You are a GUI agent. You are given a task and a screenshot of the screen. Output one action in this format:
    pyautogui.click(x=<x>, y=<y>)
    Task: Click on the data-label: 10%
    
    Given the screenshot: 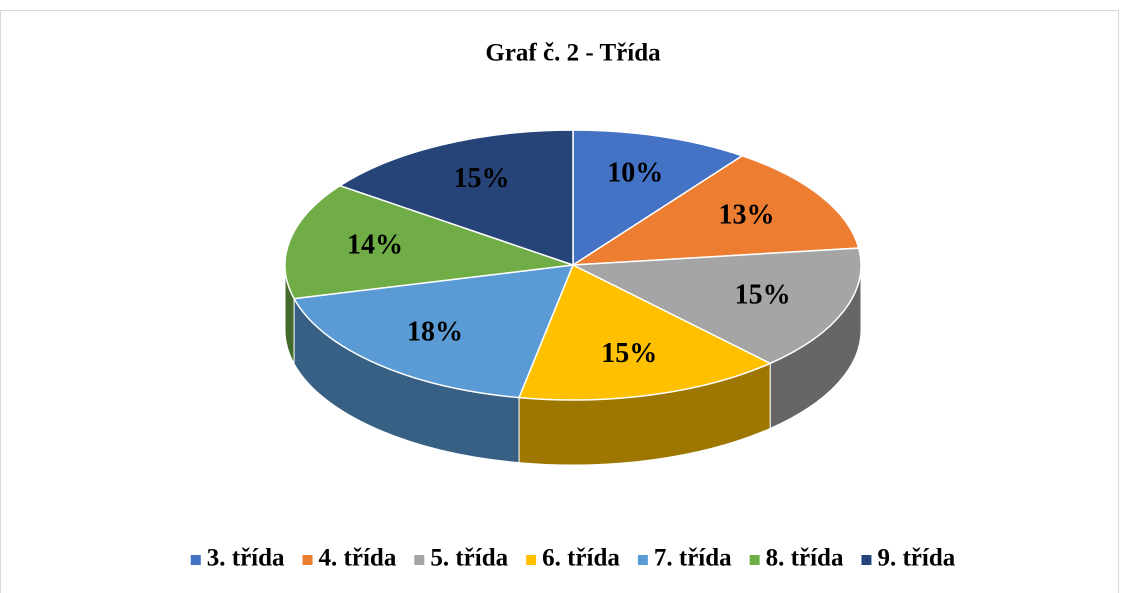 What is the action you would take?
    pyautogui.click(x=635, y=173)
    